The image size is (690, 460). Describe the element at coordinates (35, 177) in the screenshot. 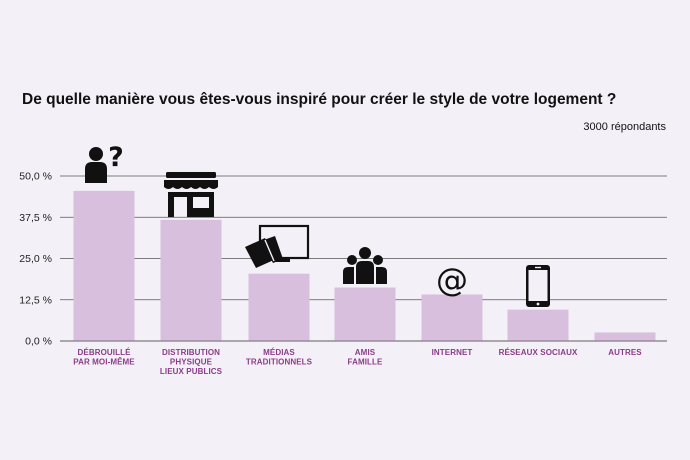

I see `y-tick-label: 50,0 %` at that location.